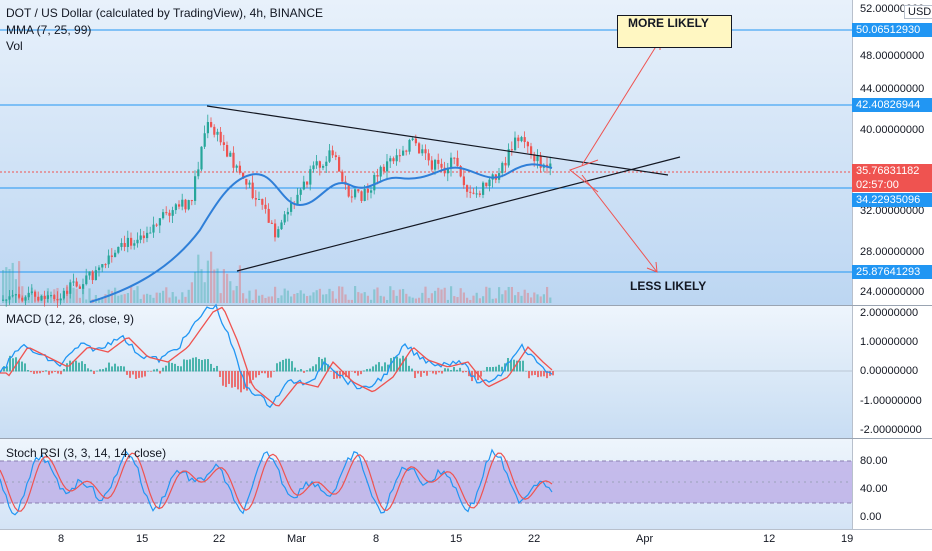  I want to click on triangle-upper-trendline, so click(437, 140).